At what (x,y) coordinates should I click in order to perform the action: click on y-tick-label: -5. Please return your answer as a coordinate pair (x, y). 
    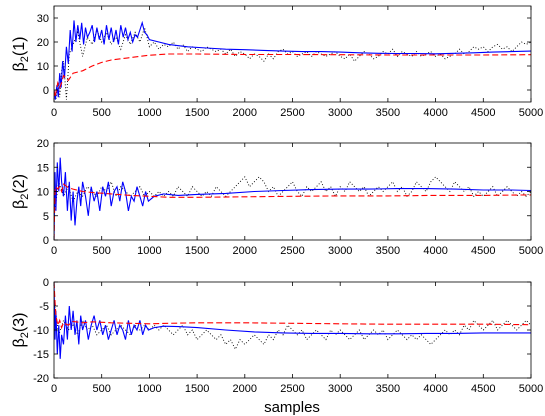
    Looking at the image, I should click on (44, 307).